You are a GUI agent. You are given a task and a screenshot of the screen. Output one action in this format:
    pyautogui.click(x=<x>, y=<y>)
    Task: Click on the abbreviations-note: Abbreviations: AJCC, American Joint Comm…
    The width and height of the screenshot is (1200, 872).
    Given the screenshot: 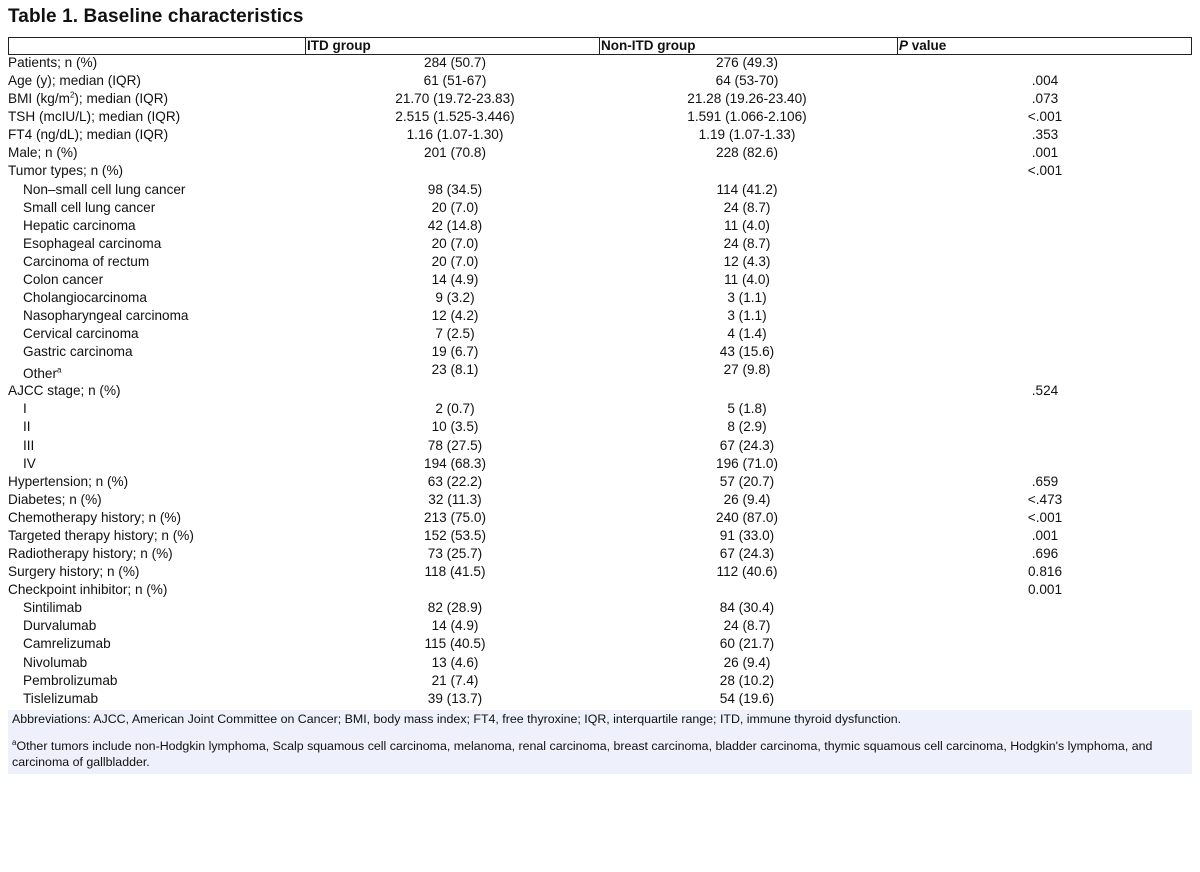 What is the action you would take?
    pyautogui.click(x=457, y=719)
    